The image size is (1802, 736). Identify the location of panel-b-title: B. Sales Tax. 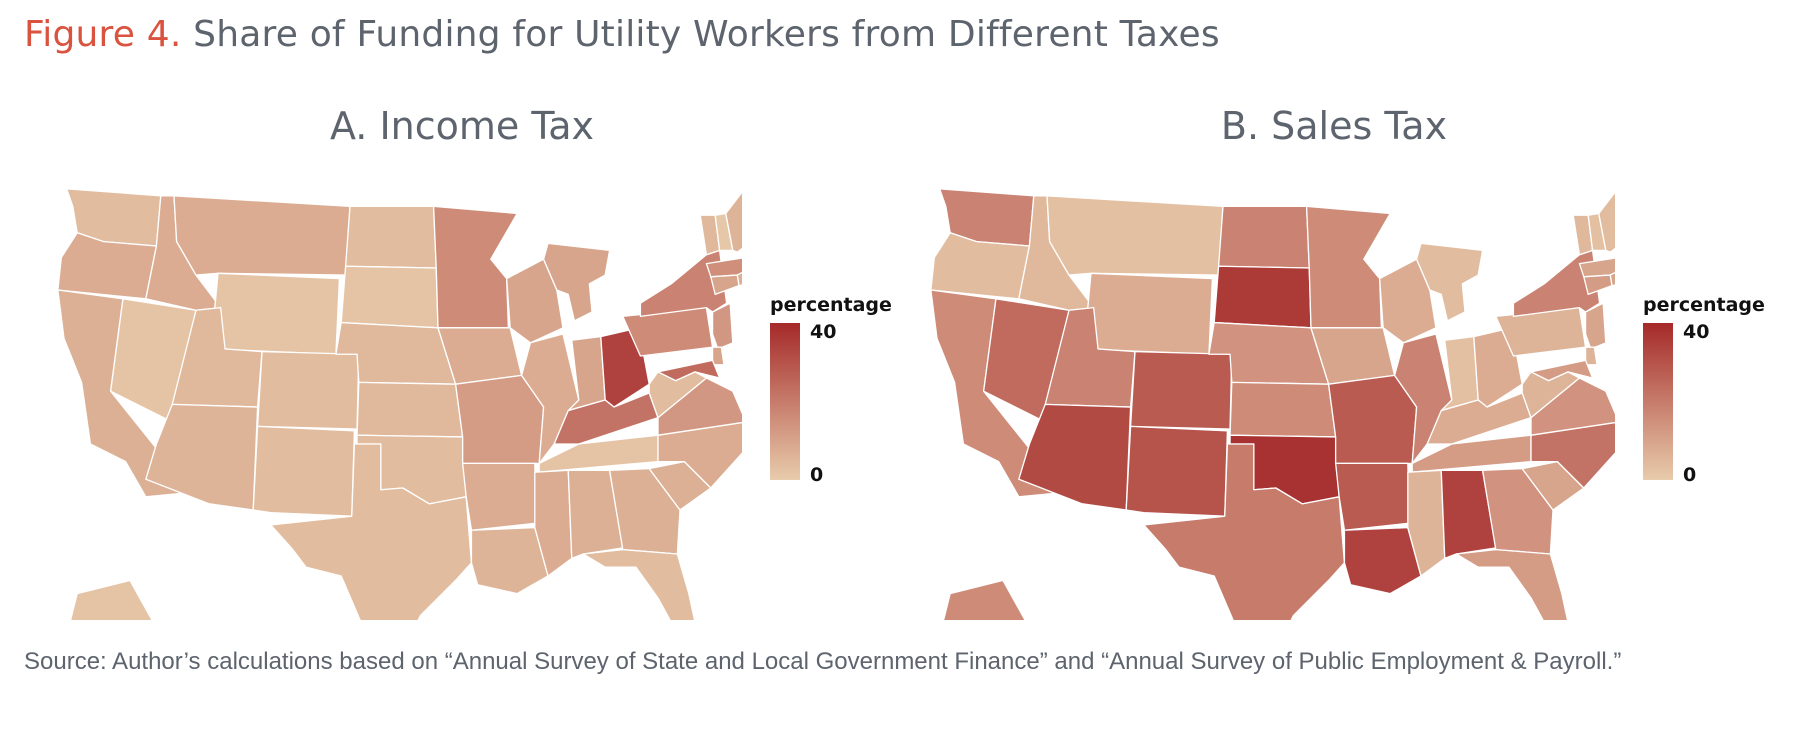
(1334, 126).